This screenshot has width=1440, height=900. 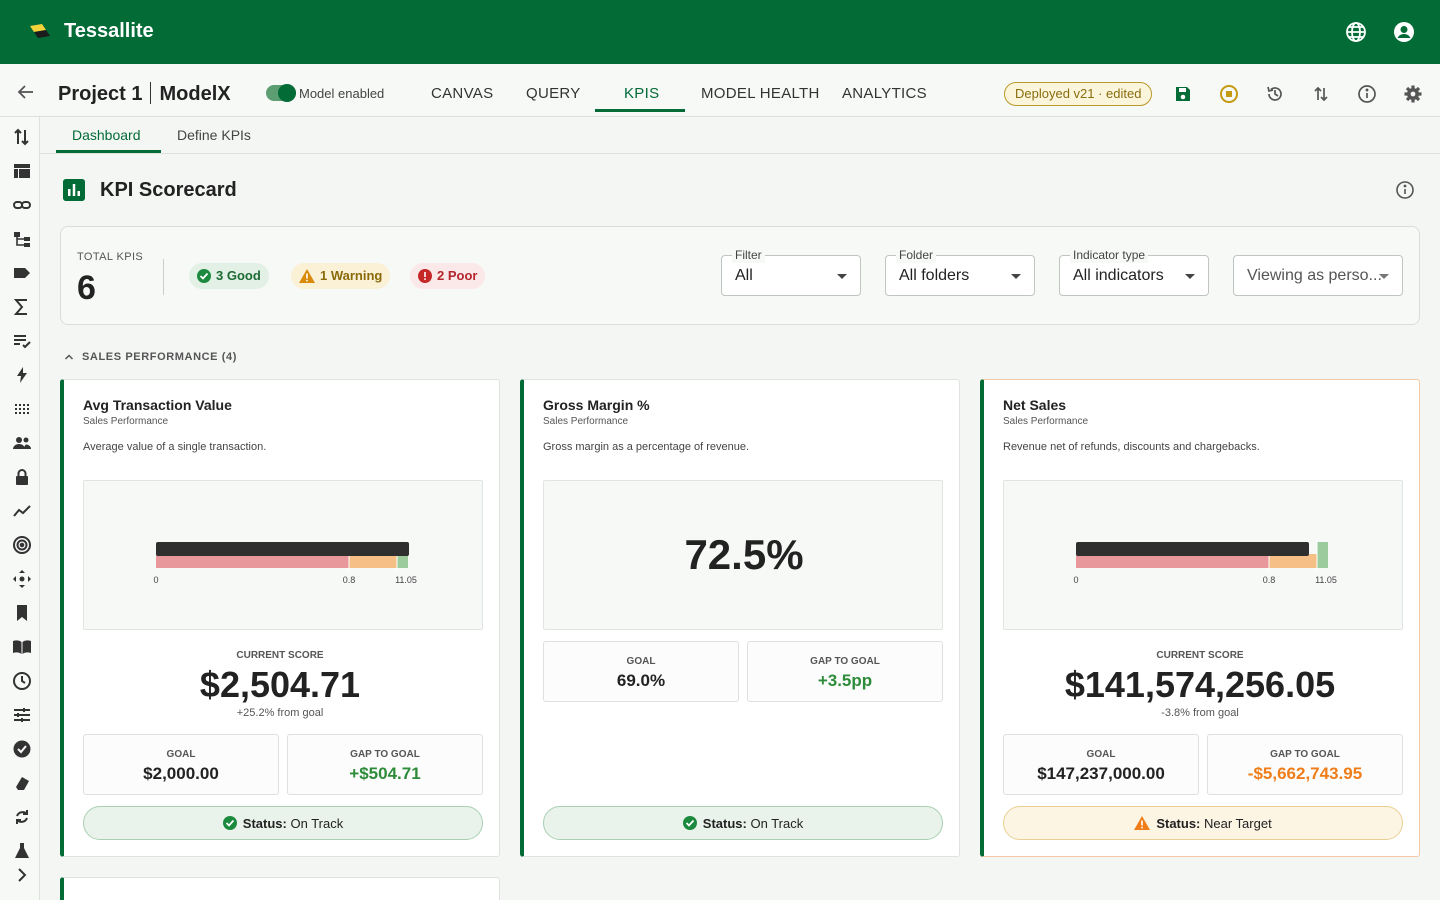 What do you see at coordinates (916, 255) in the screenshot?
I see `folder-select-label: Folder` at bounding box center [916, 255].